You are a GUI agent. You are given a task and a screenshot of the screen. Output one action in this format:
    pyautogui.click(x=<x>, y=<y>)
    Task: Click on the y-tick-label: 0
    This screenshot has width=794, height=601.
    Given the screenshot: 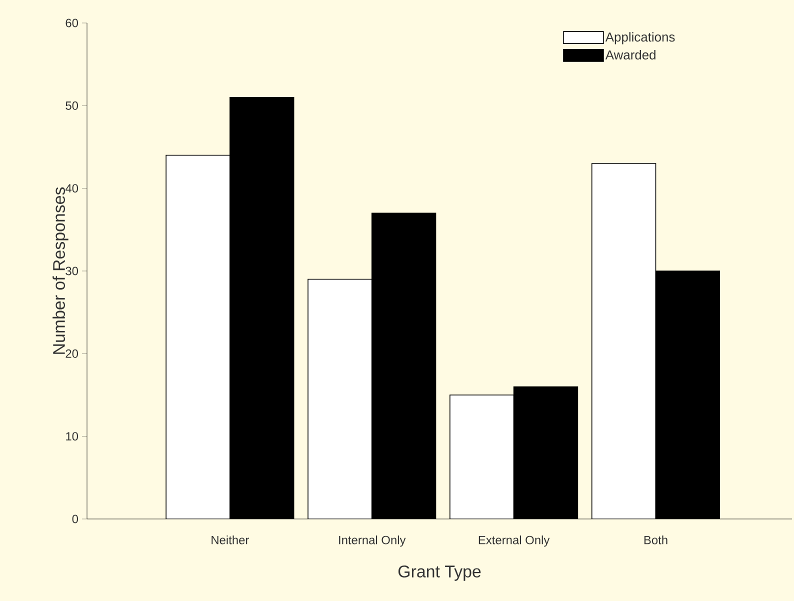 What is the action you would take?
    pyautogui.click(x=75, y=519)
    